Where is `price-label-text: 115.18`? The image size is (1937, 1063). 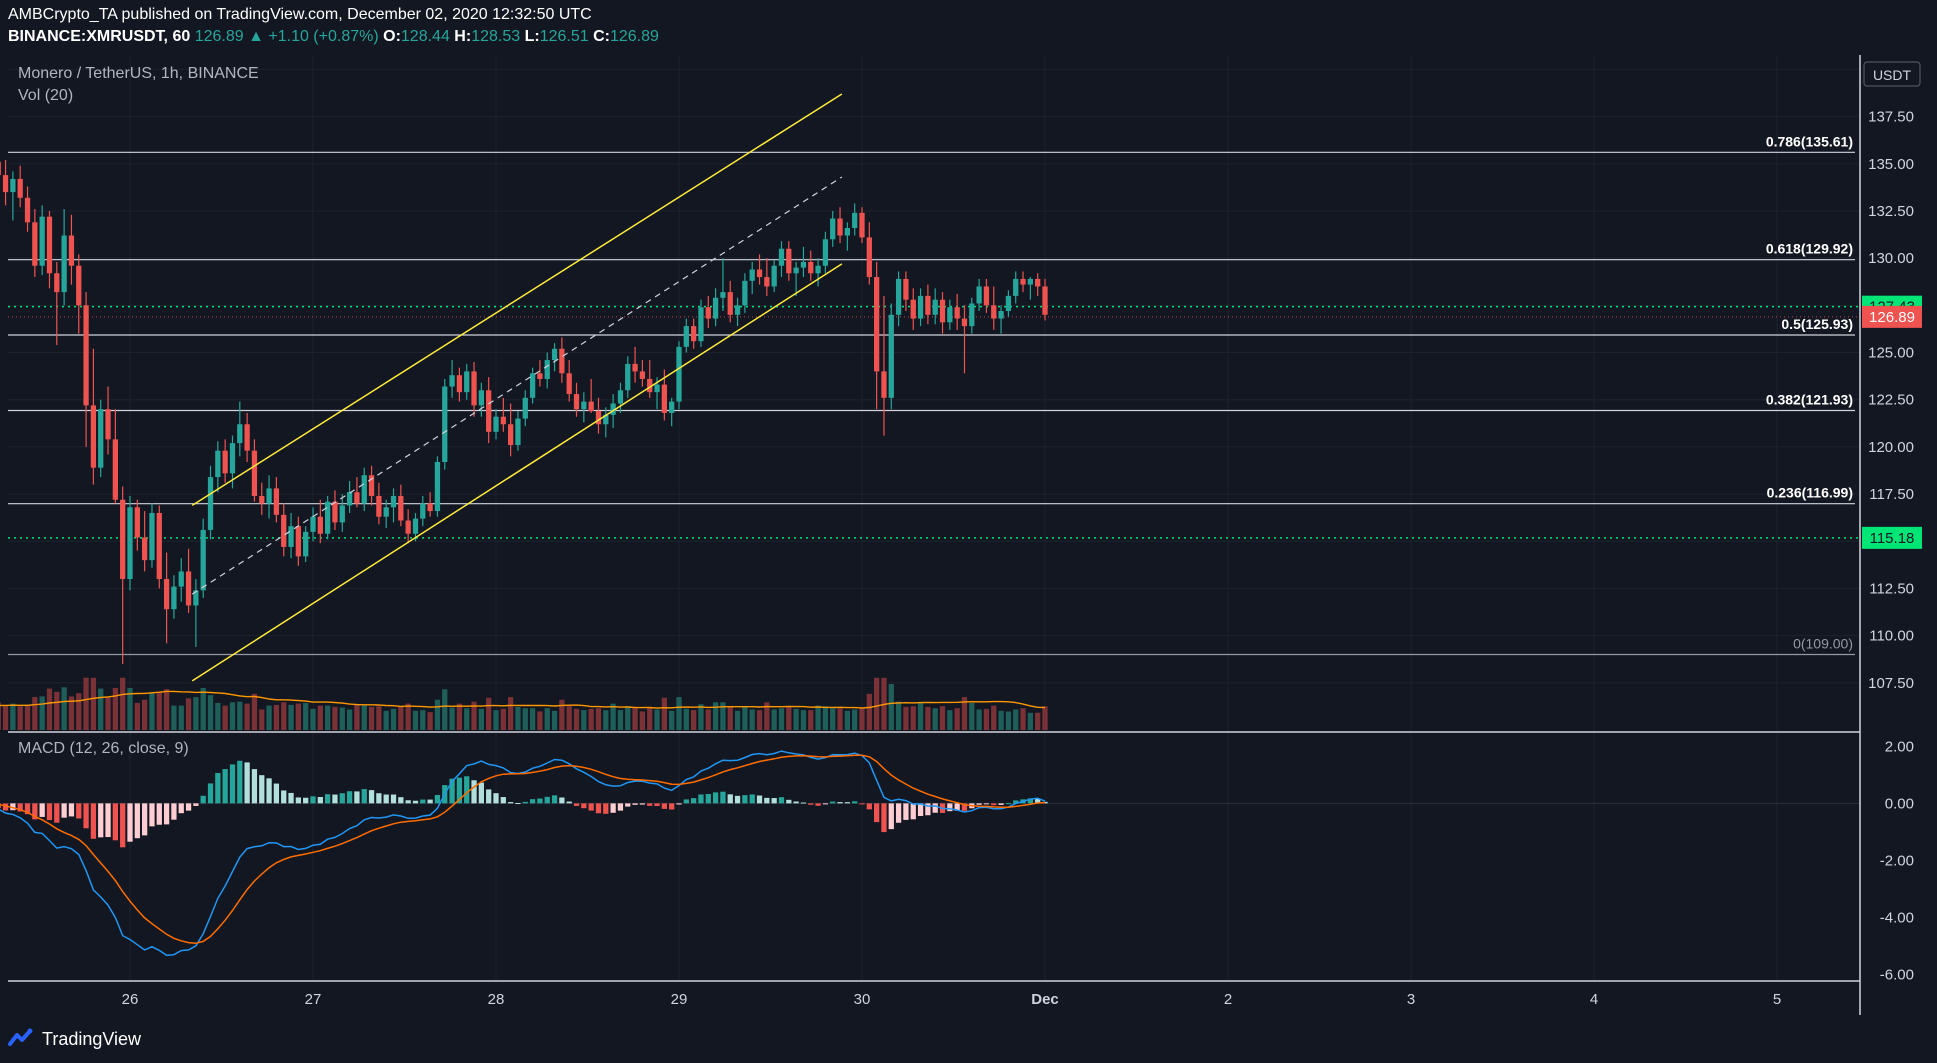
price-label-text: 115.18 is located at coordinates (1892, 538).